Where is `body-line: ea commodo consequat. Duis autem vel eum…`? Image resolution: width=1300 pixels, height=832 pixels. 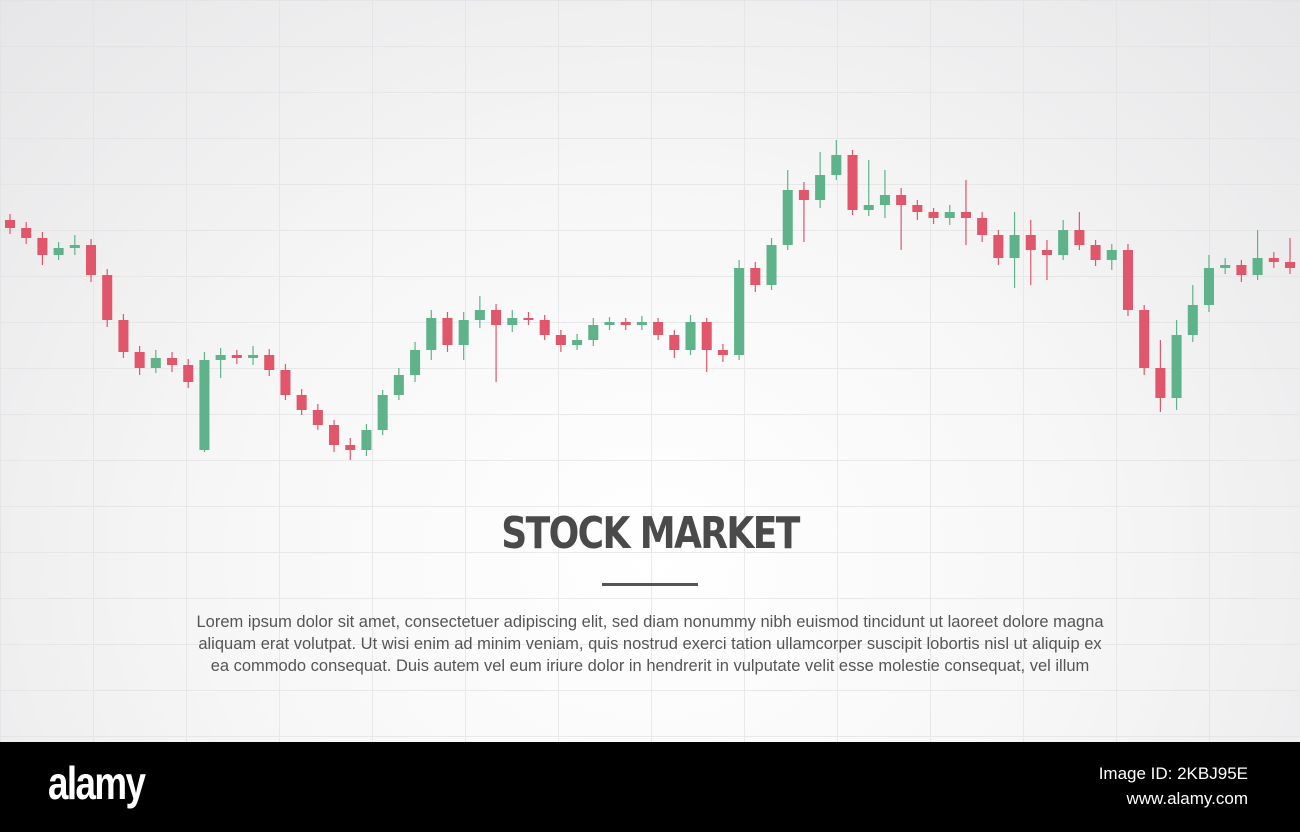
body-line: ea commodo consequat. Duis autem vel eum… is located at coordinates (650, 666).